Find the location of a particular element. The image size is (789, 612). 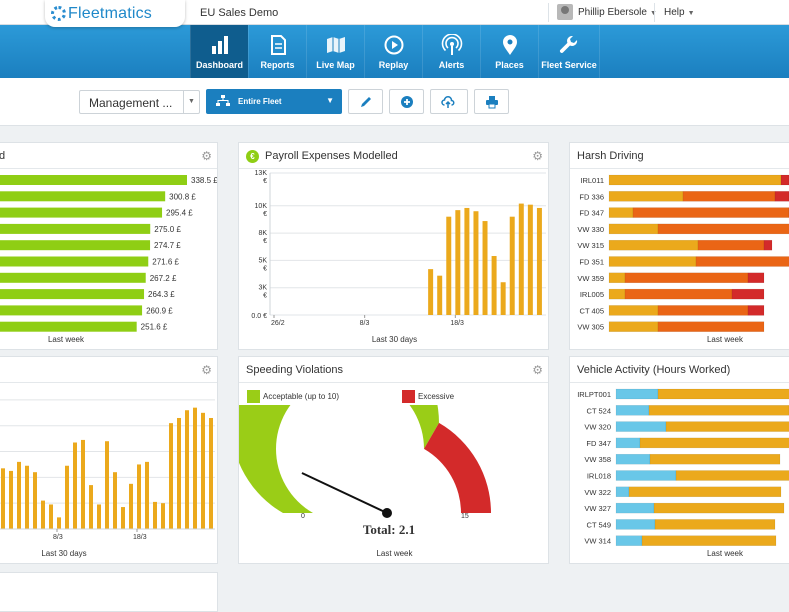

category-label: CT 549 is located at coordinates (599, 524).